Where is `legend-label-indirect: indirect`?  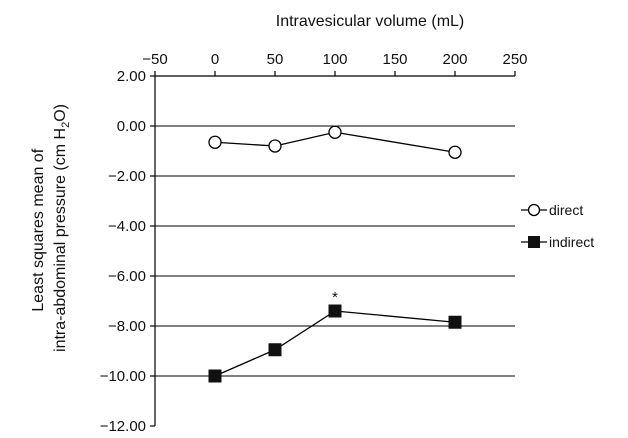
legend-label-indirect: indirect is located at coordinates (571, 242).